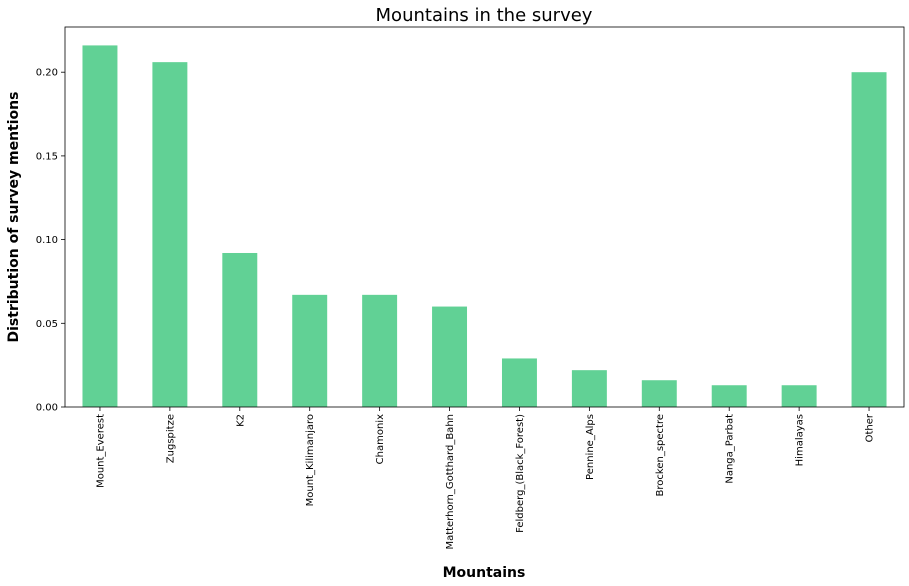  What do you see at coordinates (100, 451) in the screenshot?
I see `x-tick-label: Mount_Everest` at bounding box center [100, 451].